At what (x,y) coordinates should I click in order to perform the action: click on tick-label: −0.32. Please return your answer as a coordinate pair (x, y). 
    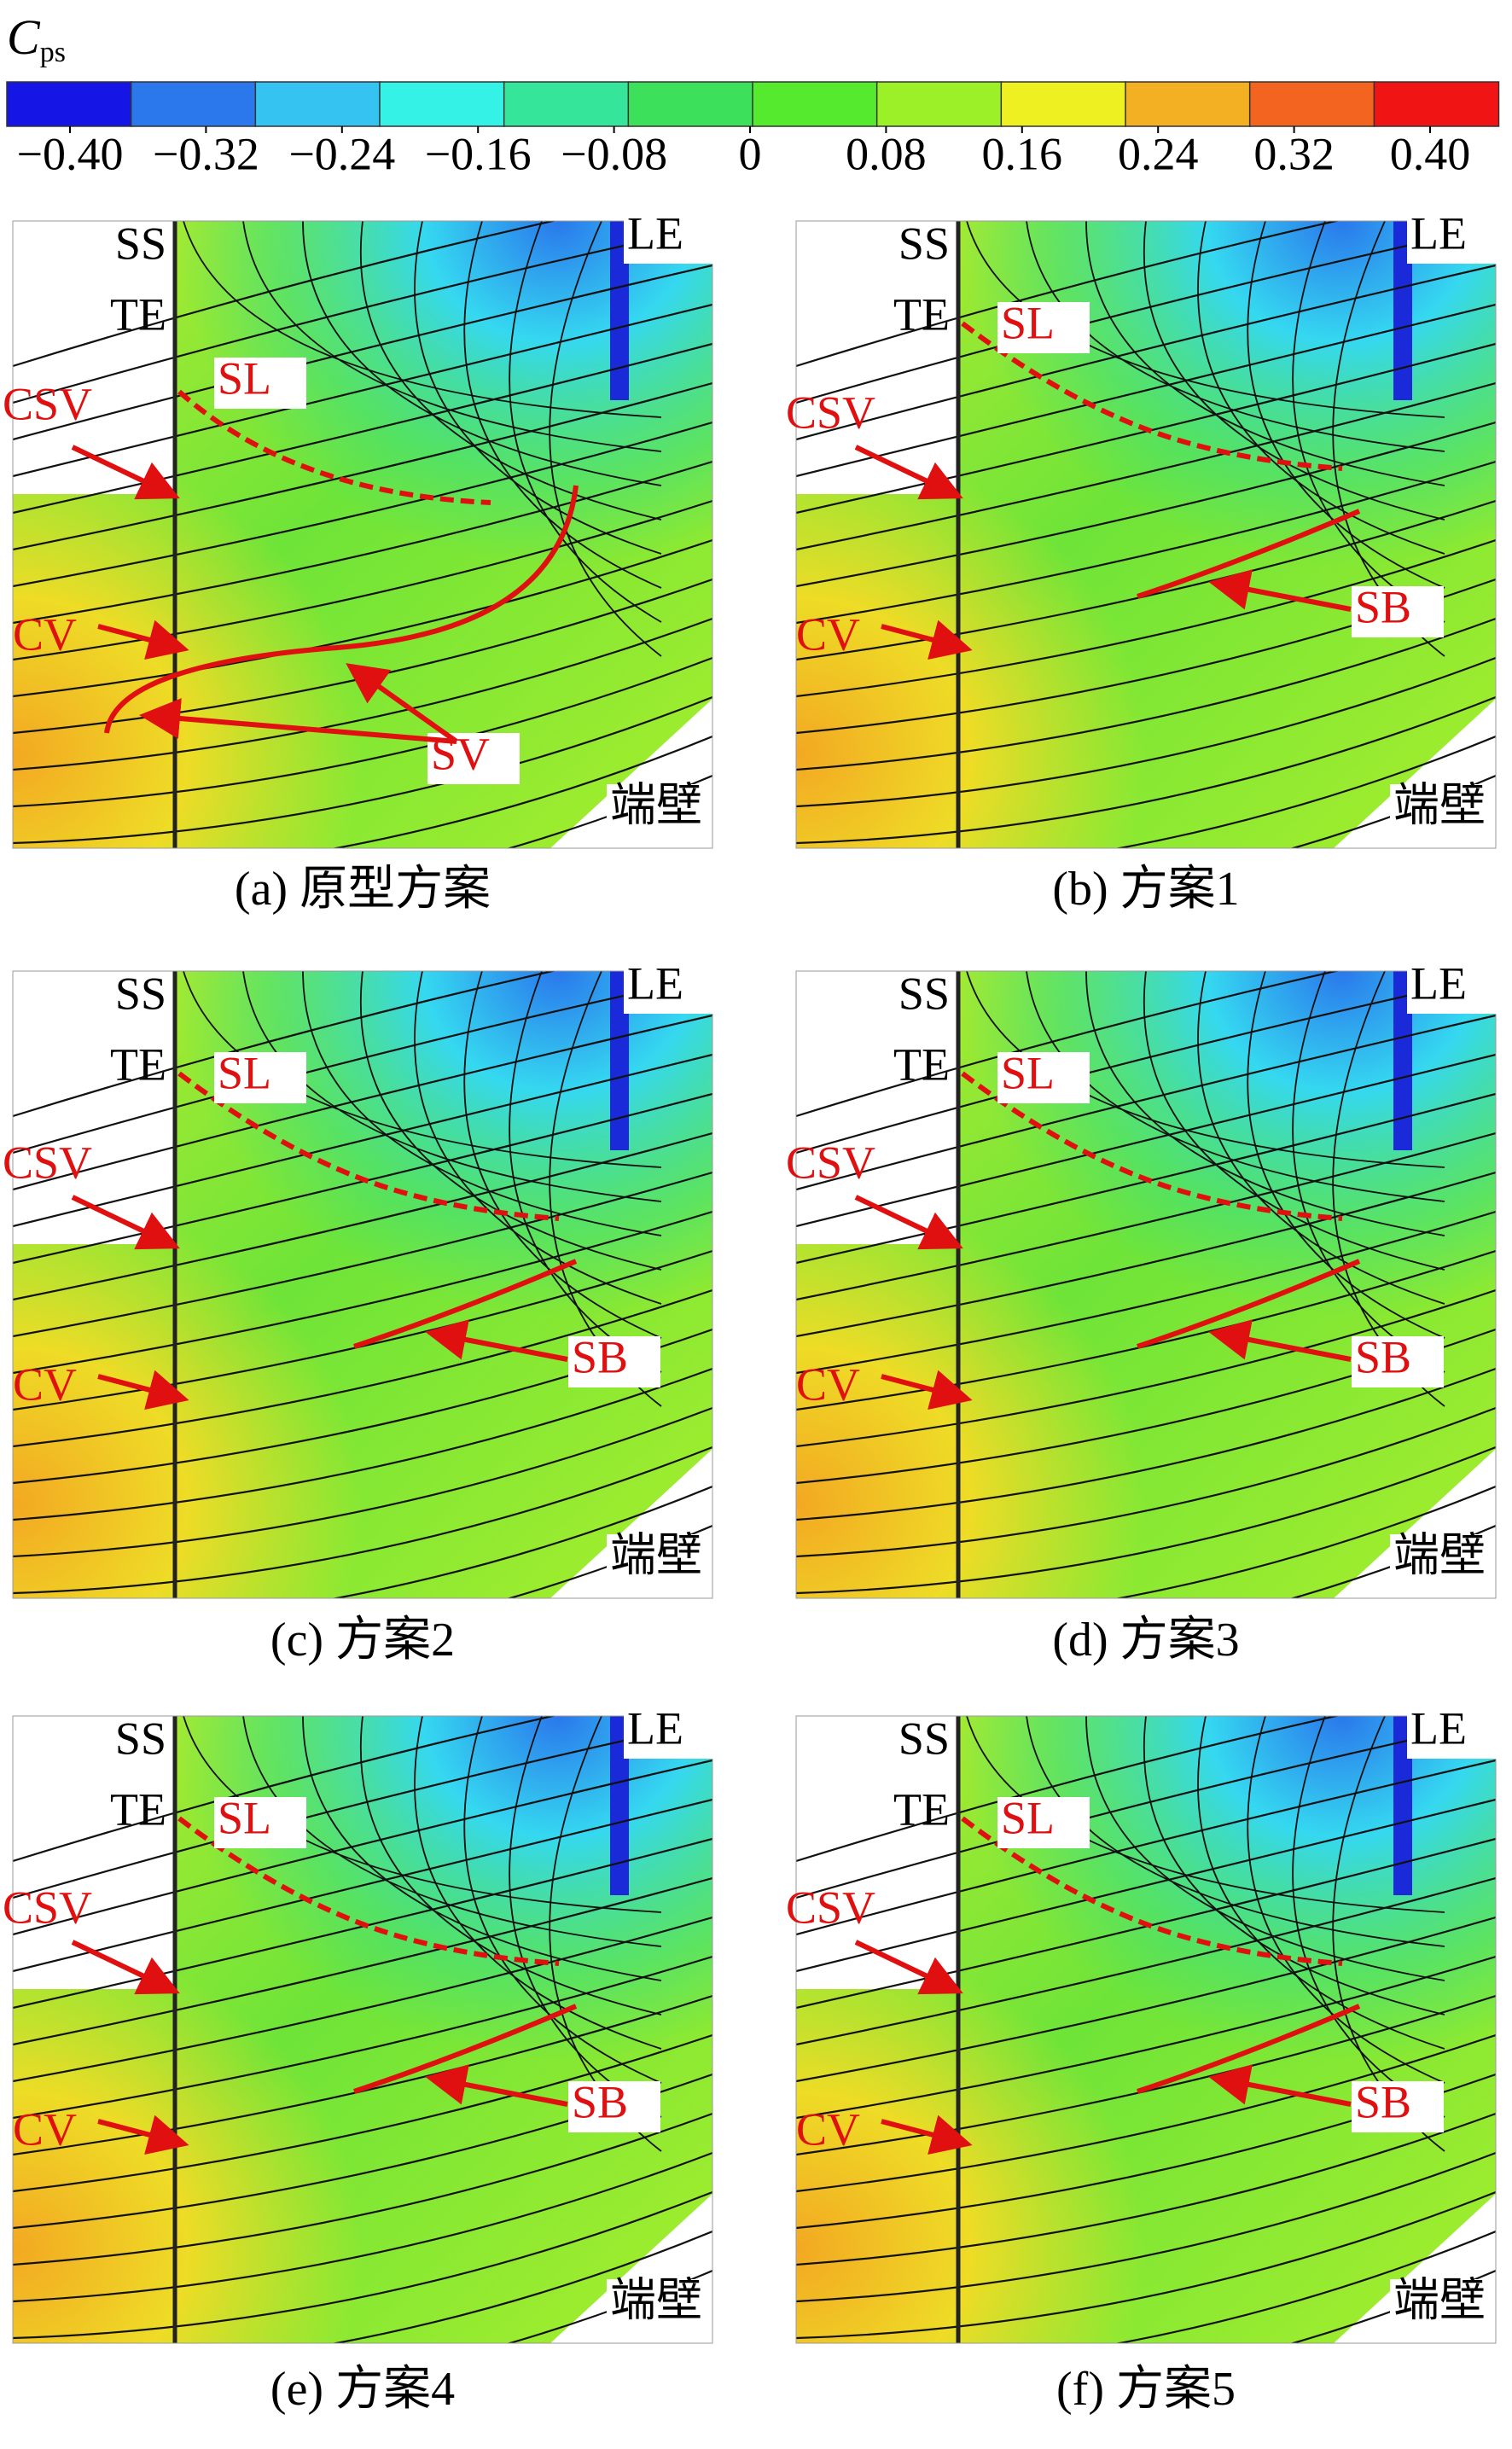
    Looking at the image, I should click on (206, 154).